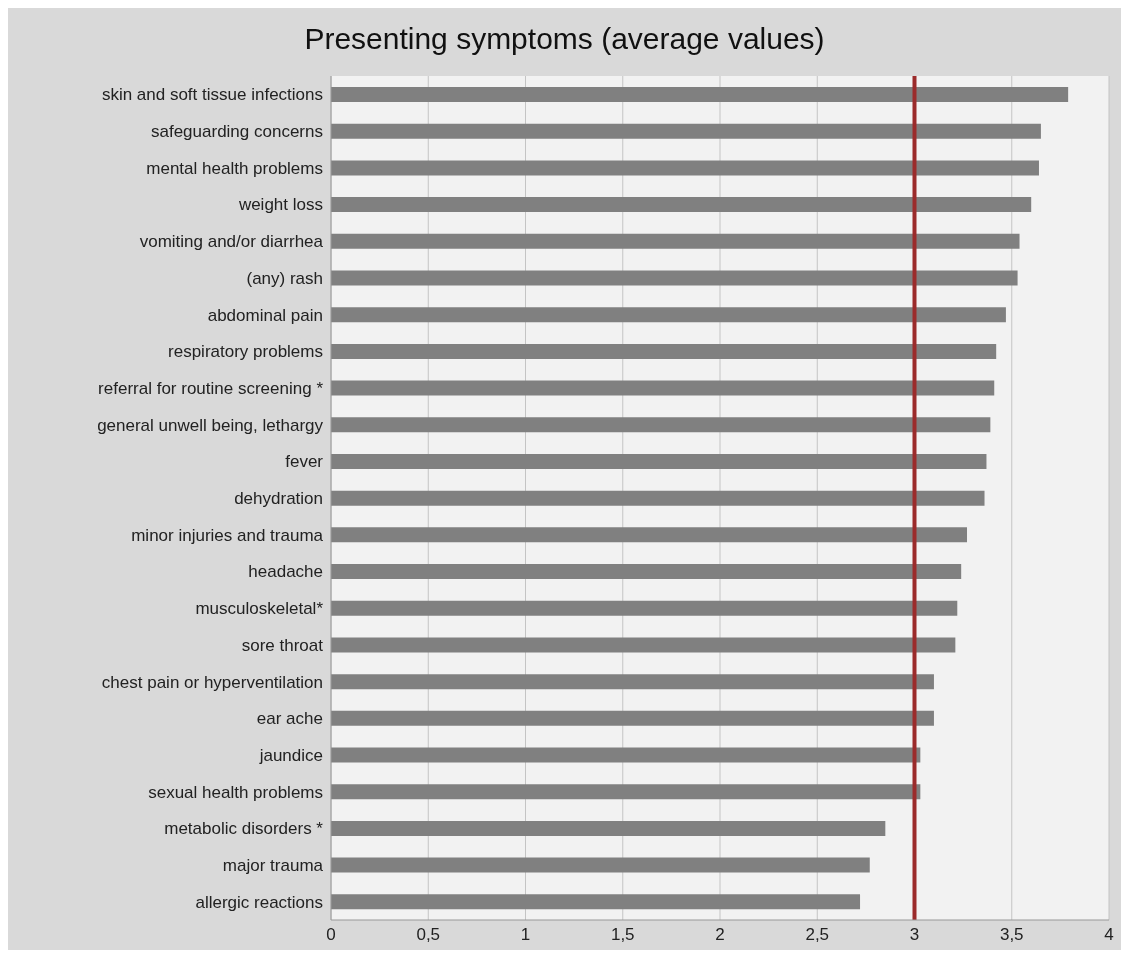 This screenshot has width=1129, height=958. What do you see at coordinates (304, 462) in the screenshot?
I see `y-tick-label: fever` at bounding box center [304, 462].